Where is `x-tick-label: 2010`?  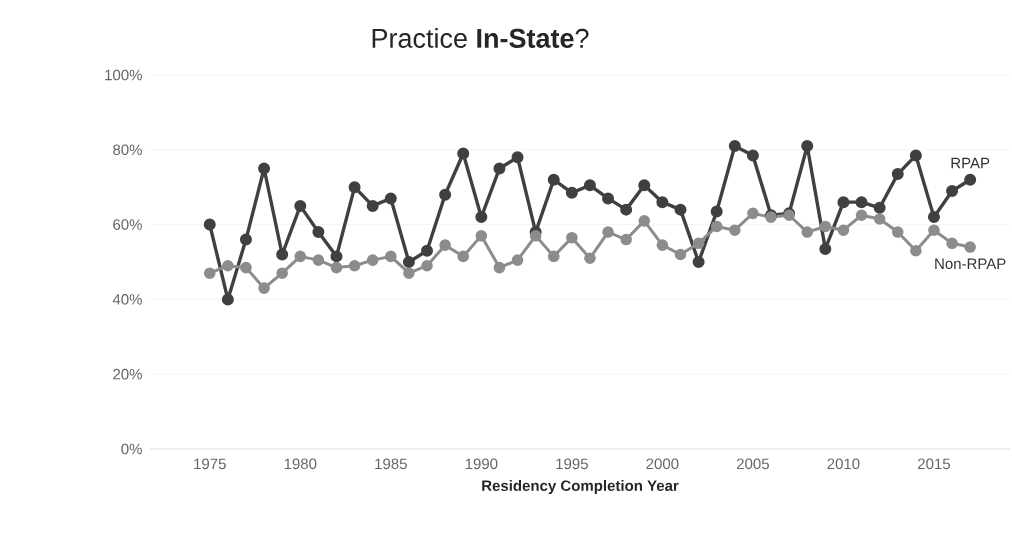 x-tick-label: 2010 is located at coordinates (843, 464).